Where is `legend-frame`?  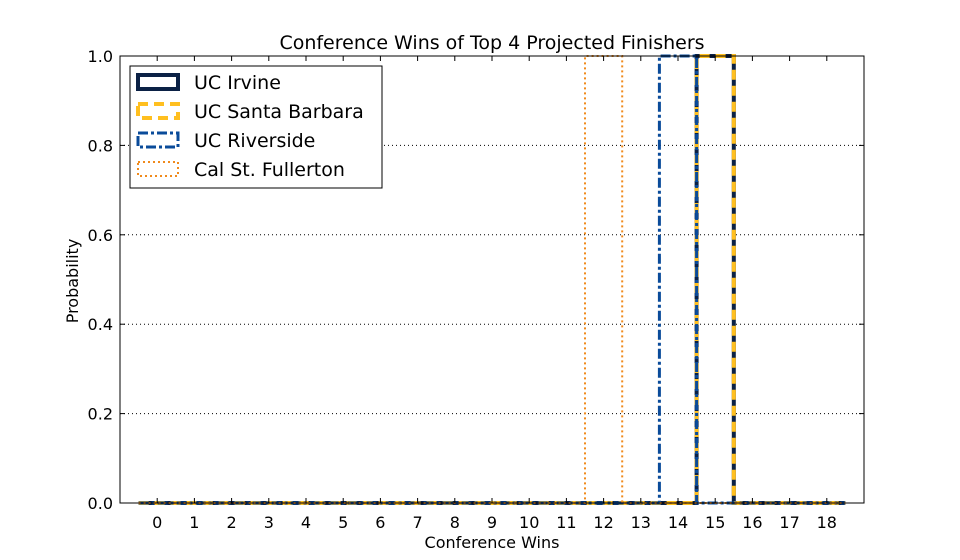
legend-frame is located at coordinates (256, 127).